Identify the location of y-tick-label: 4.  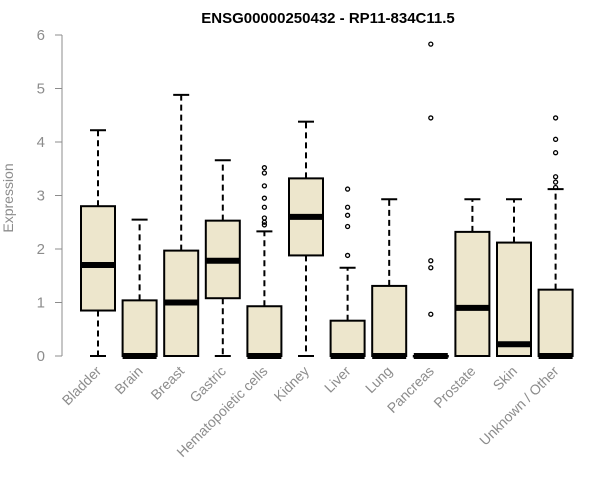
(41, 142).